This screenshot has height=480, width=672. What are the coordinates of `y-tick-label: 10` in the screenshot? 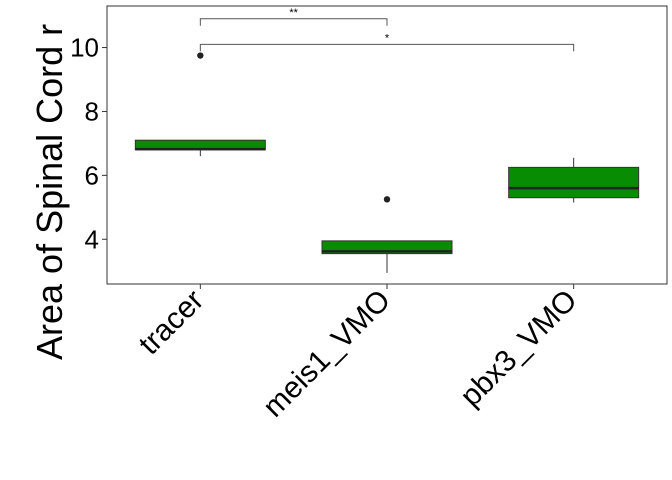 It's located at (84, 48).